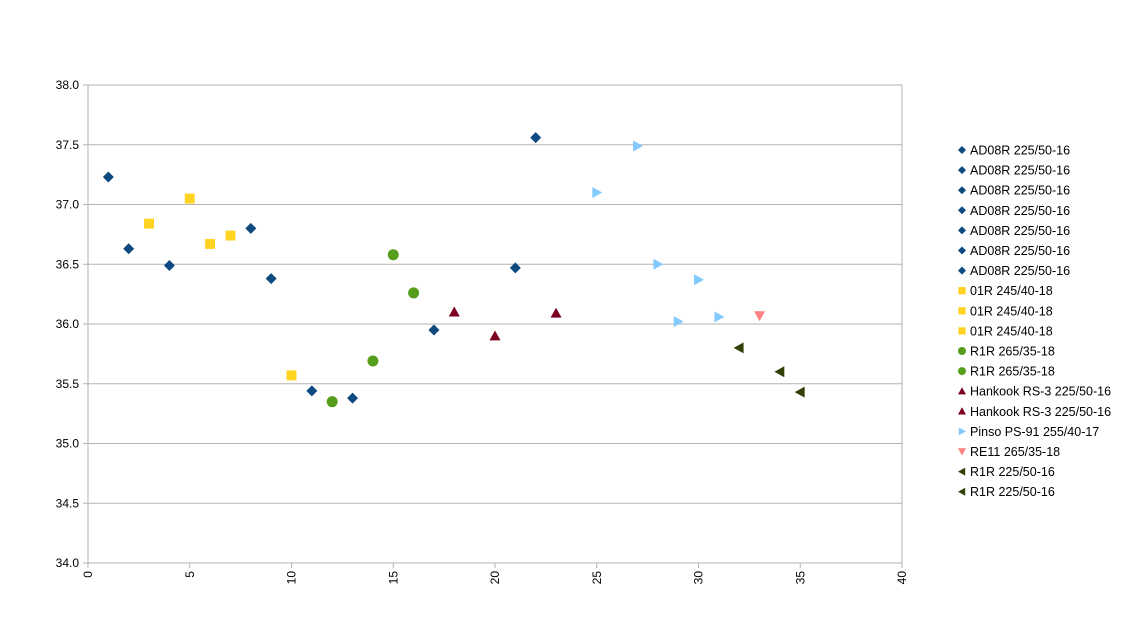 The image size is (1136, 640). I want to click on y-tick-label: 37.0, so click(68, 205).